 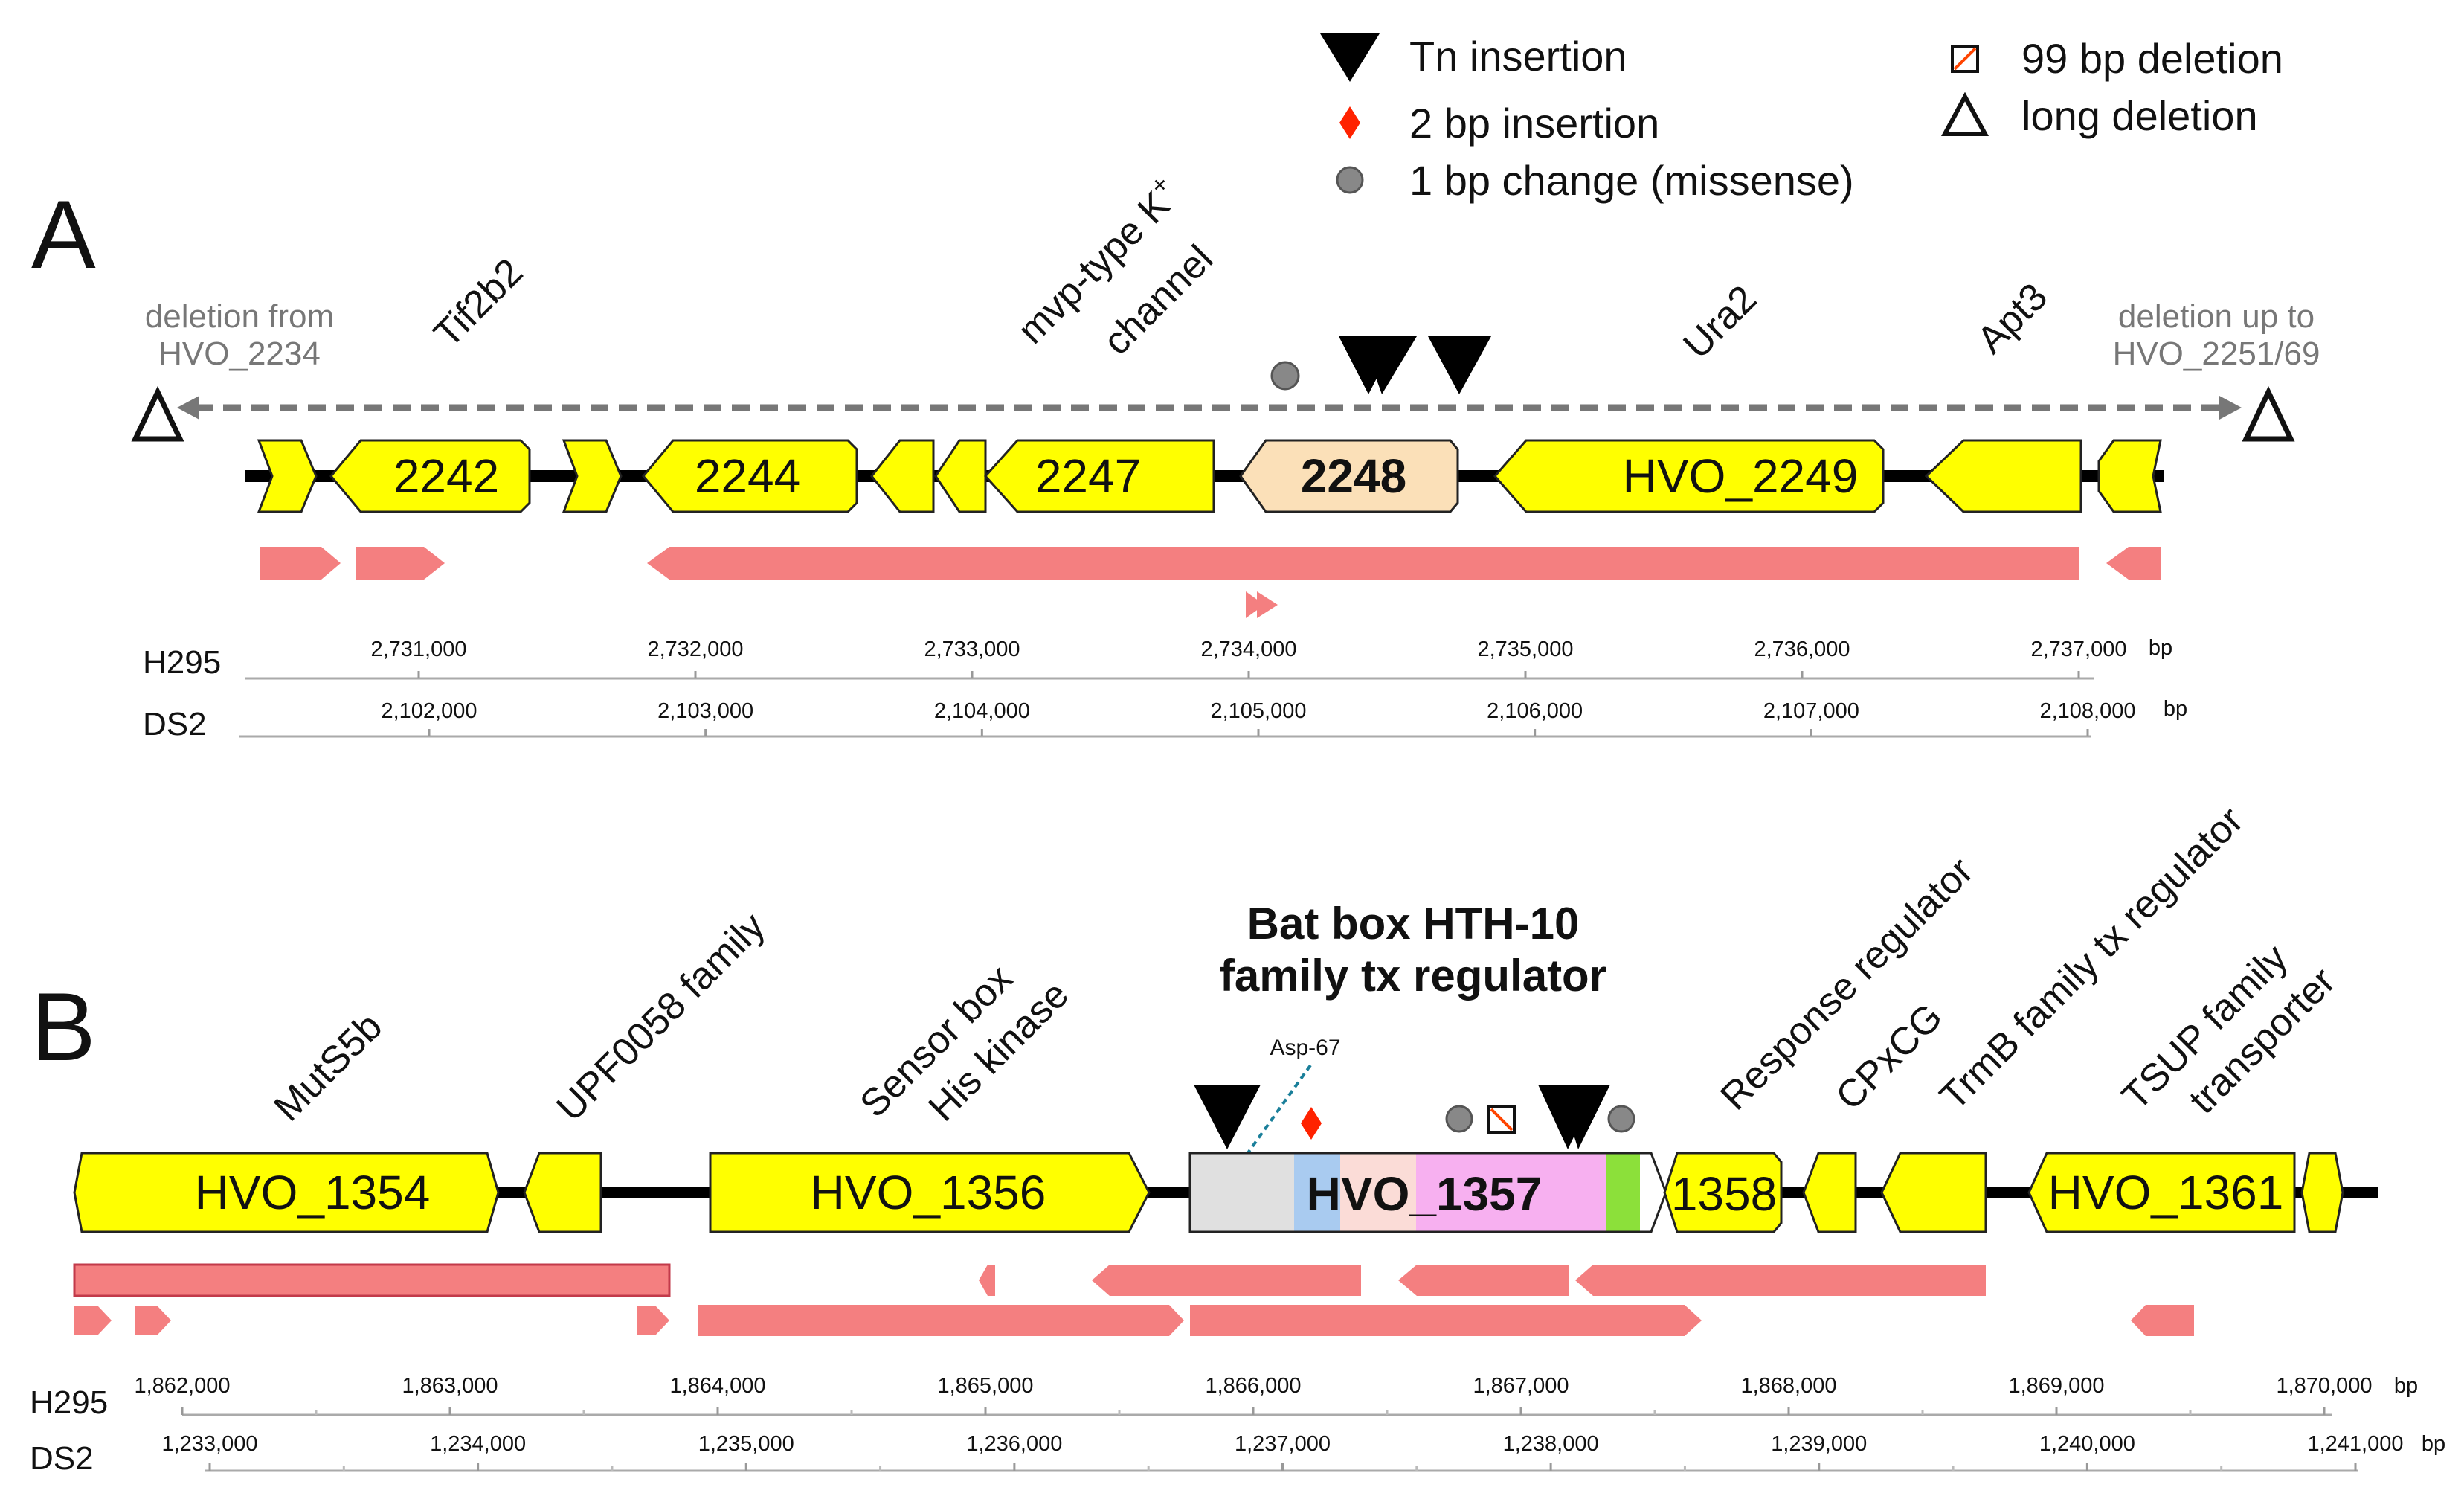 What do you see at coordinates (63, 234) in the screenshot?
I see `panel-a-letter: A` at bounding box center [63, 234].